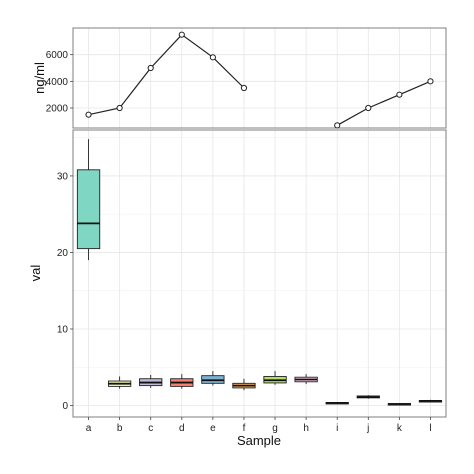 The width and height of the screenshot is (474, 474). Describe the element at coordinates (306, 428) in the screenshot. I see `x-tick-label: h` at that location.